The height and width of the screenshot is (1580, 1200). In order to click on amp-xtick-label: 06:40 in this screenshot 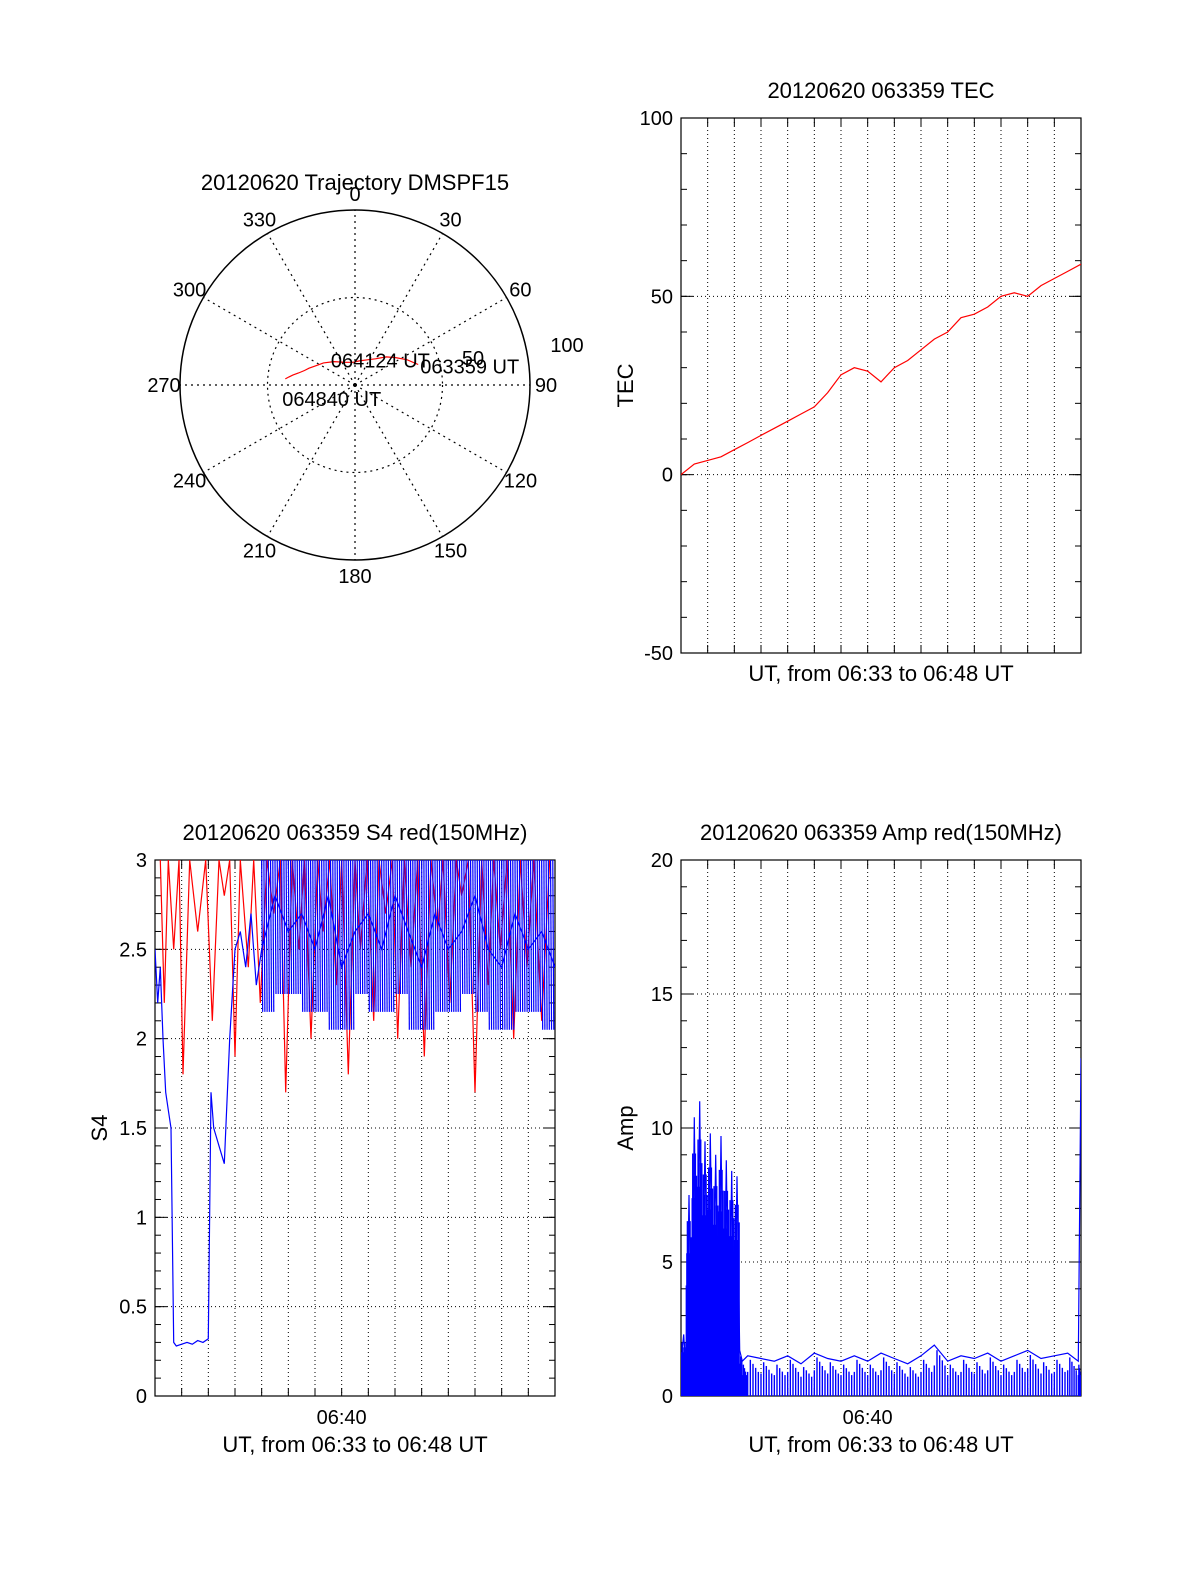, I will do `click(868, 1418)`.